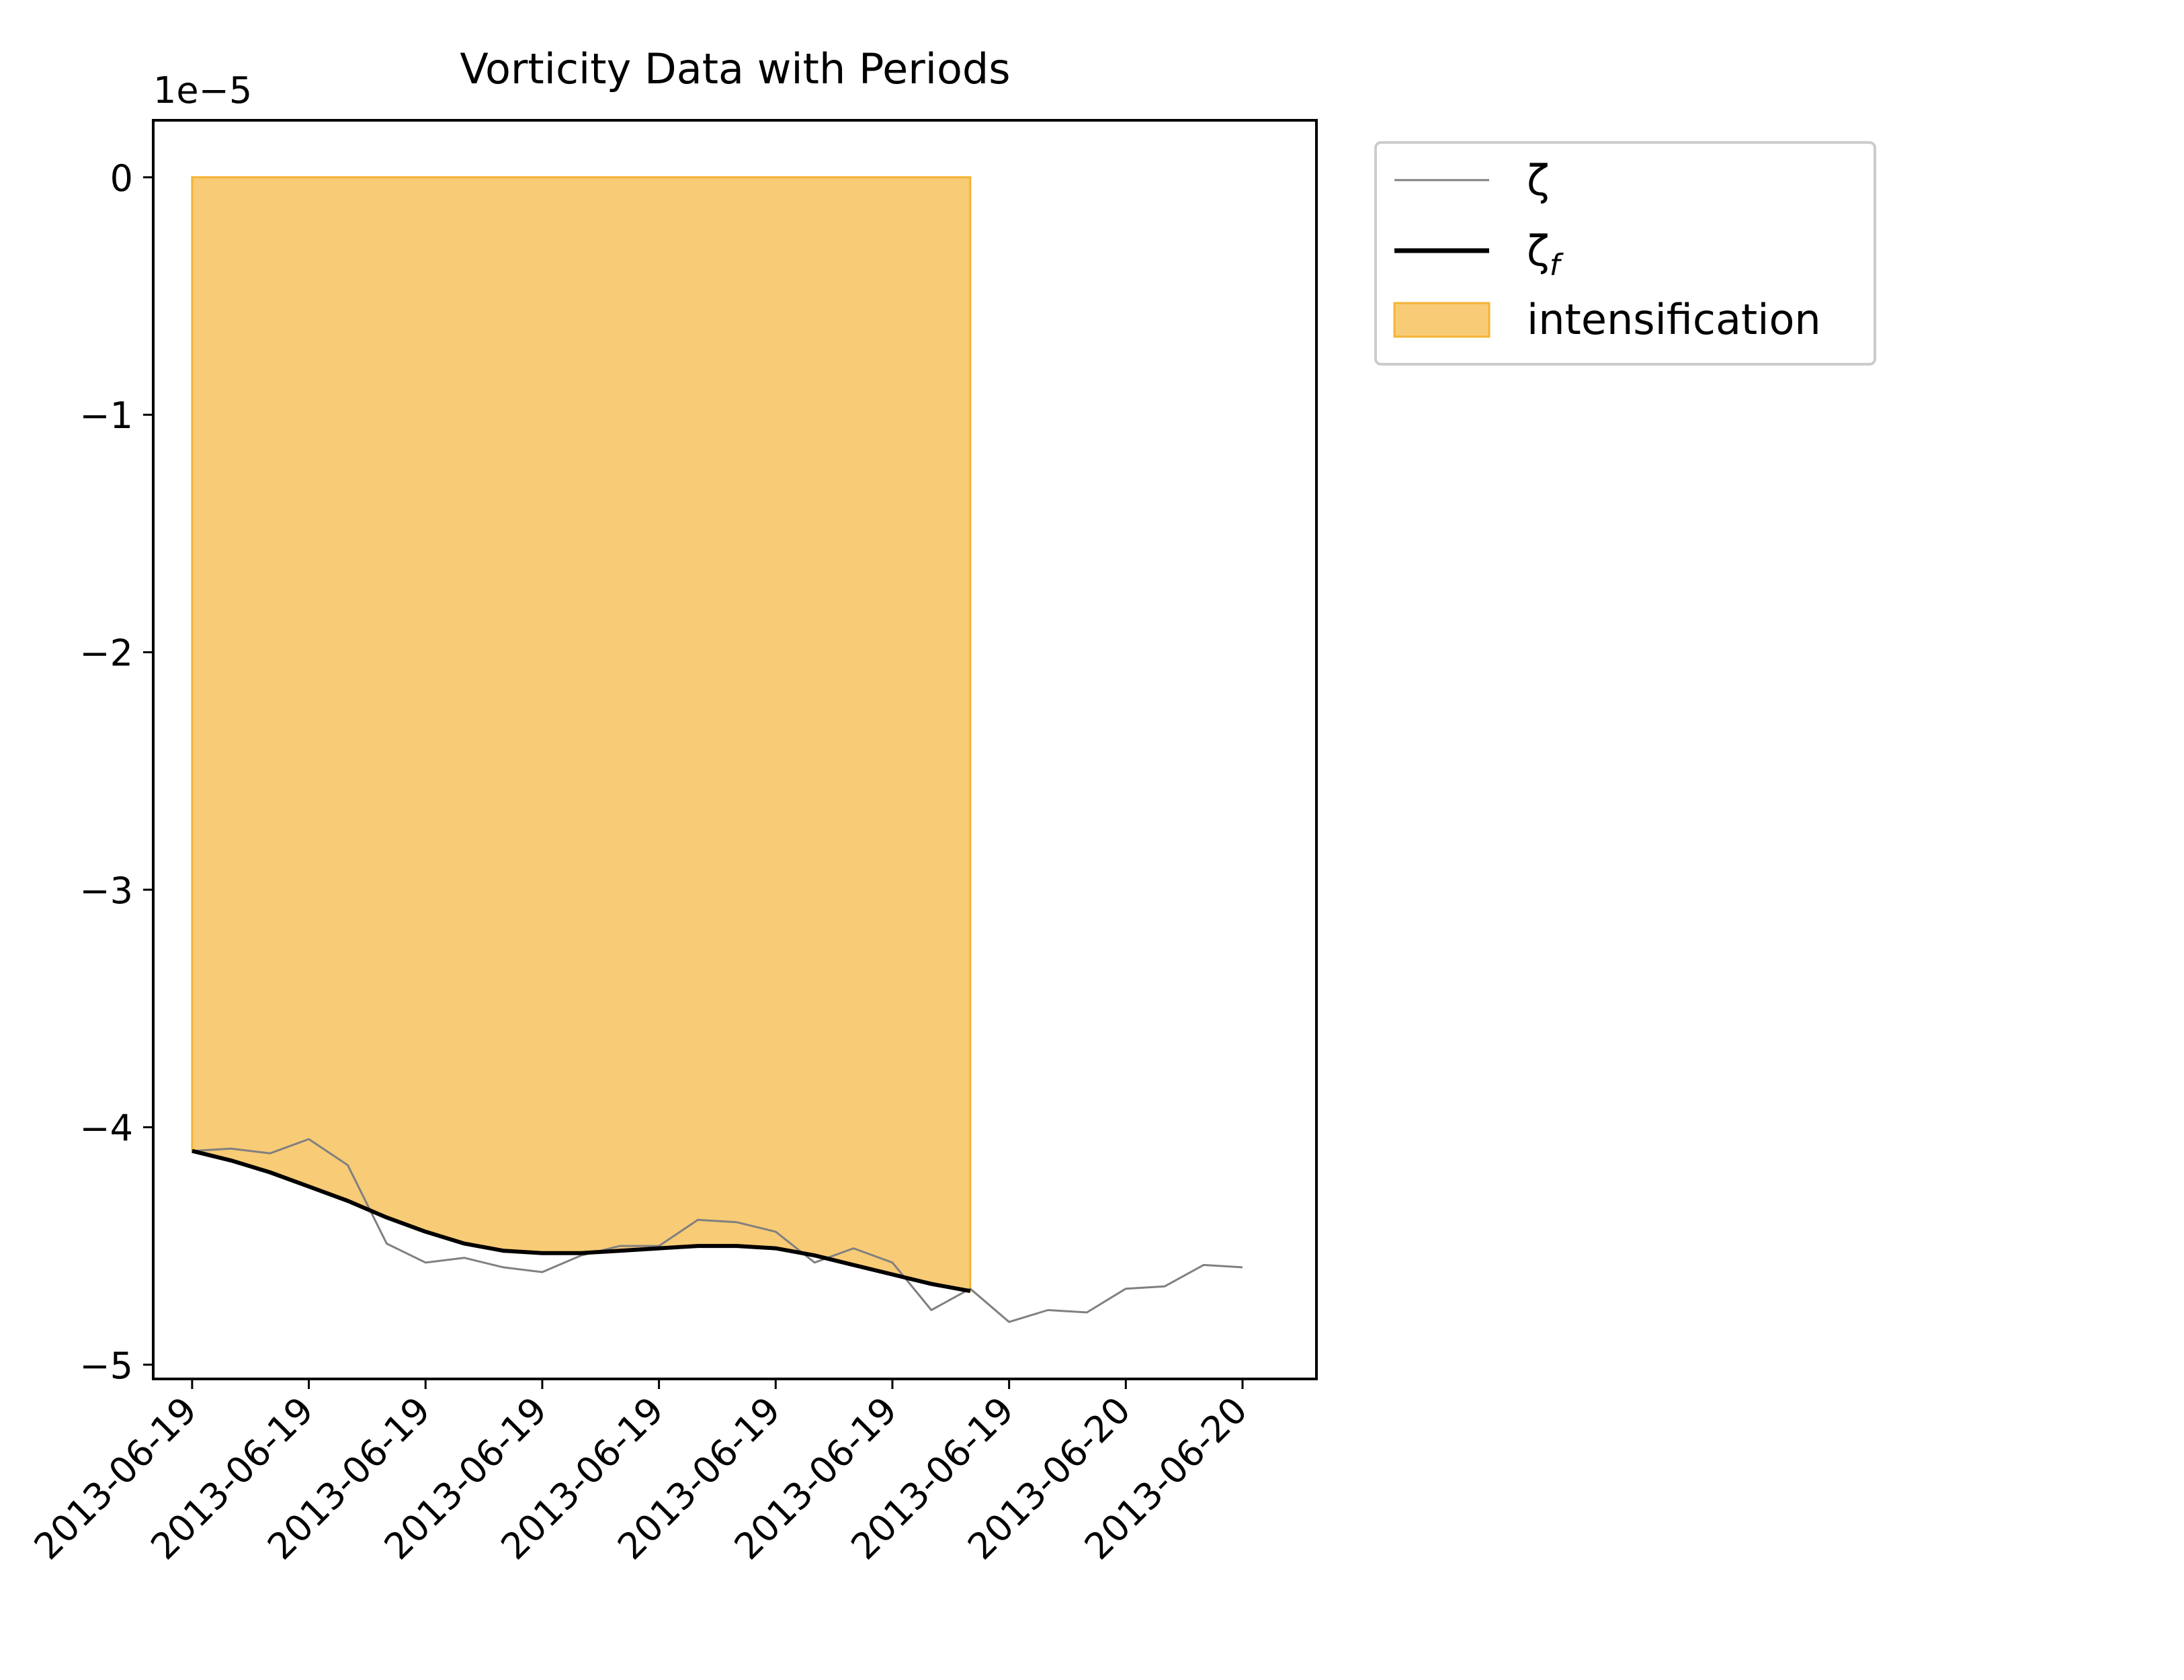 The image size is (2184, 1680). I want to click on y-tick-label: −4, so click(106, 1128).